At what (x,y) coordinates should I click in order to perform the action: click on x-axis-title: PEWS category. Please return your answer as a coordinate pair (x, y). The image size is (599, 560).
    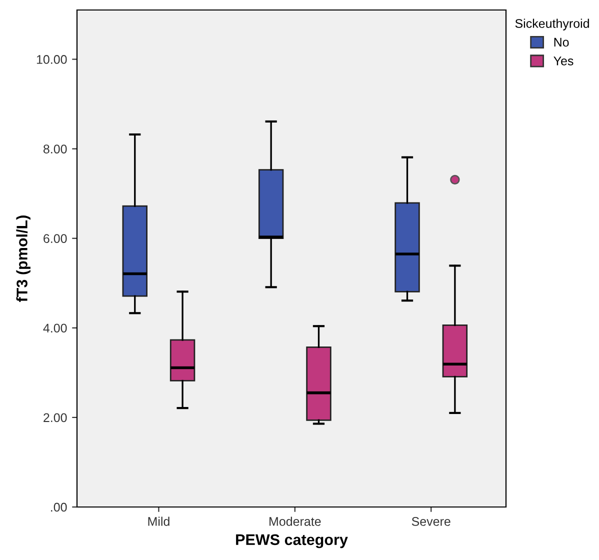
    Looking at the image, I should click on (292, 541).